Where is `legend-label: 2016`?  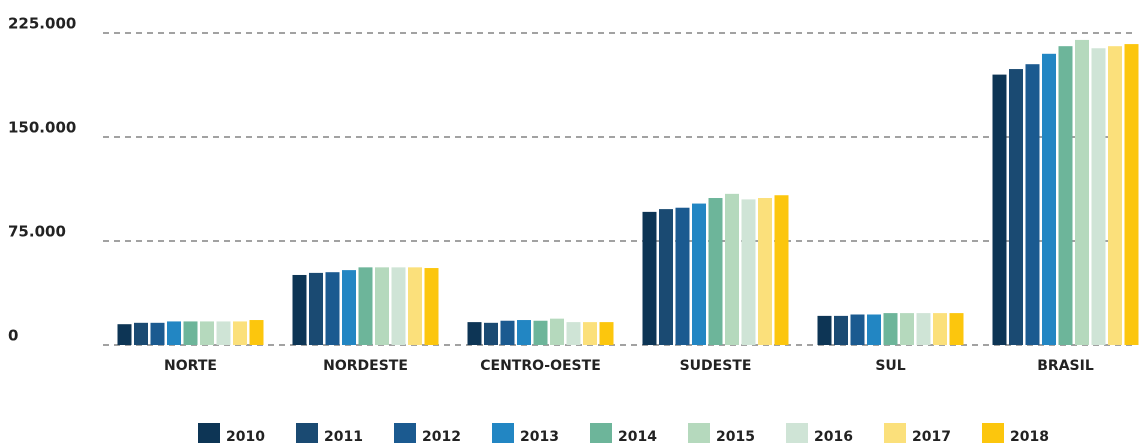 legend-label: 2016 is located at coordinates (833, 437).